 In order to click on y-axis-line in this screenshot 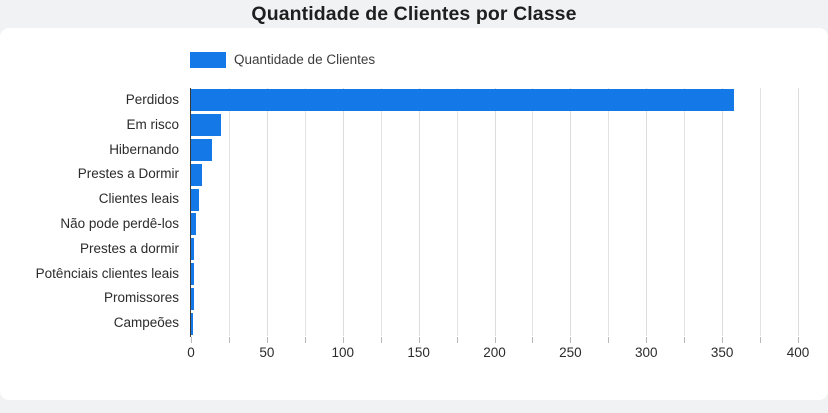, I will do `click(191, 212)`.